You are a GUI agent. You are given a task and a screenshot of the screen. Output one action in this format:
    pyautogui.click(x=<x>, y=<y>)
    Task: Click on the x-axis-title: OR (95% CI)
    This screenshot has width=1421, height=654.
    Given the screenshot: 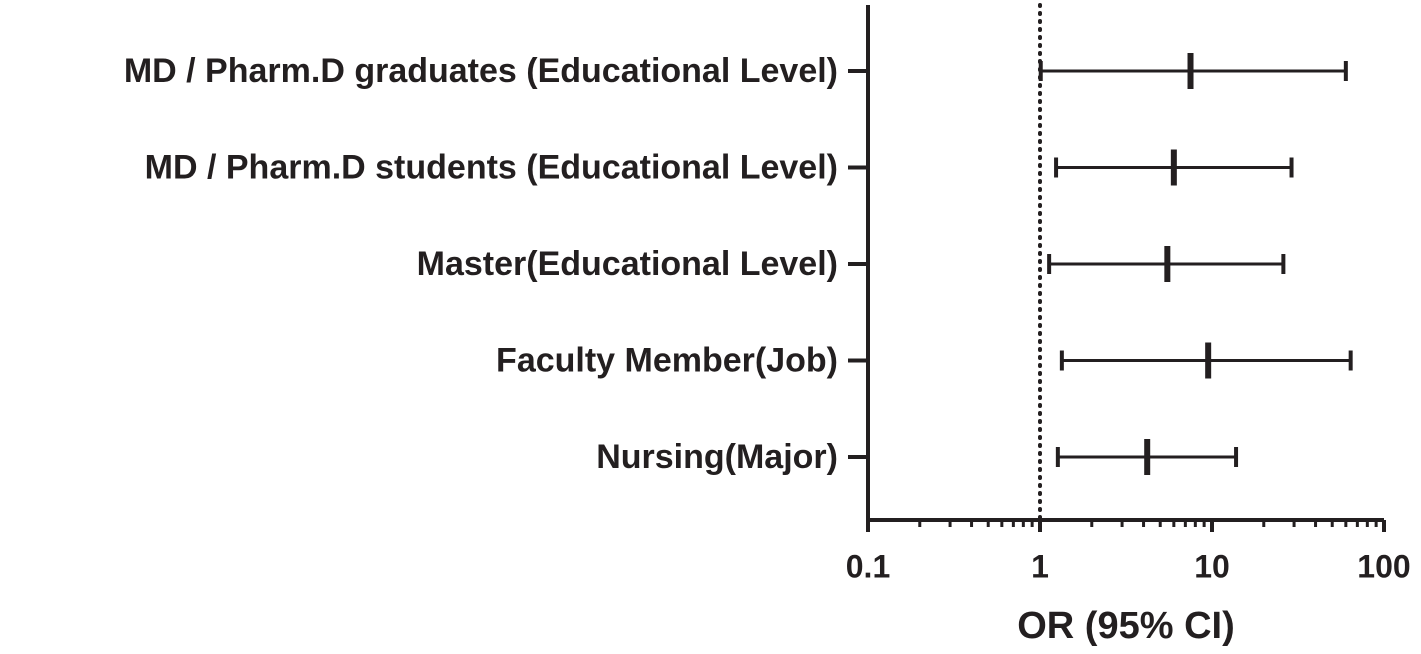 What is the action you would take?
    pyautogui.click(x=1125, y=626)
    